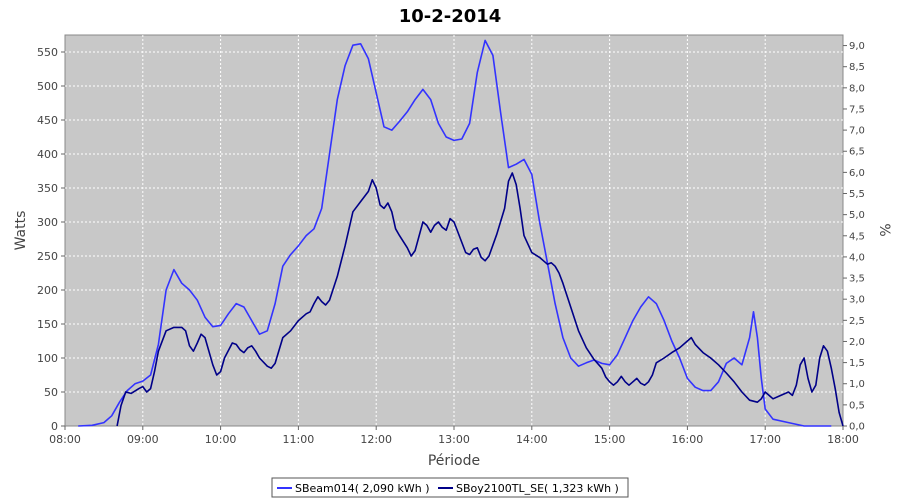 Image resolution: width=900 pixels, height=500 pixels. I want to click on y2-tick-label: 8,0, so click(857, 88).